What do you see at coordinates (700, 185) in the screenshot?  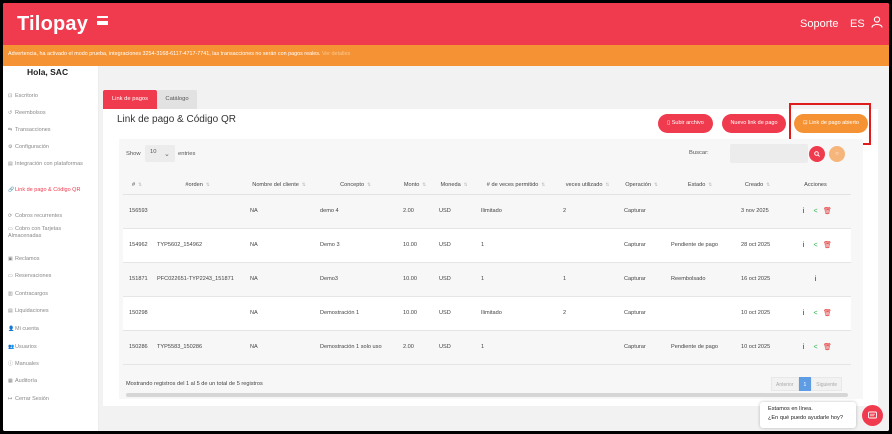 I see `column-header: Estado ⇅` at bounding box center [700, 185].